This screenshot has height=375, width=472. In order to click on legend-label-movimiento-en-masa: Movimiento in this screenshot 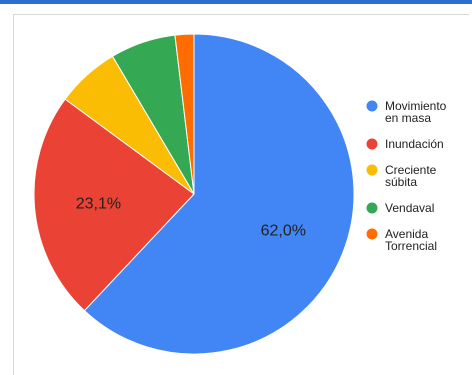, I will do `click(416, 106)`.